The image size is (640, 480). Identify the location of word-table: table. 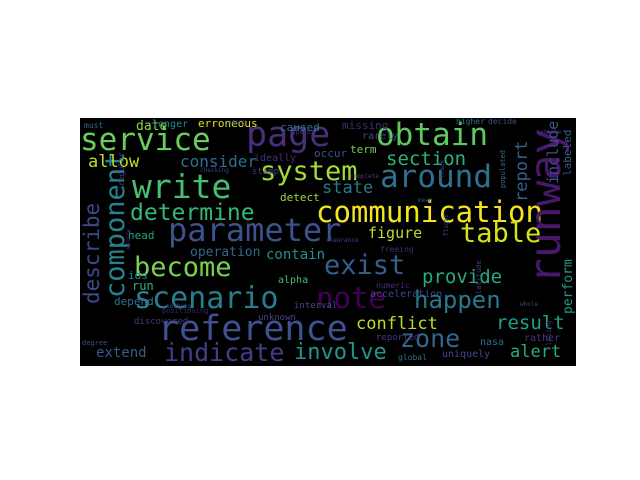
(501, 233).